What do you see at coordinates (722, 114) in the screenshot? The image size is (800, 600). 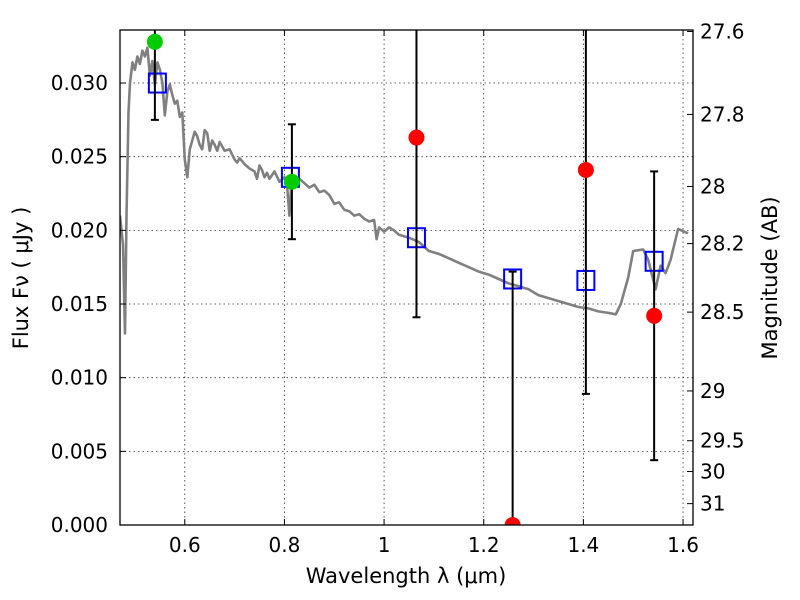 I see `y2-tick-label: 27.8` at bounding box center [722, 114].